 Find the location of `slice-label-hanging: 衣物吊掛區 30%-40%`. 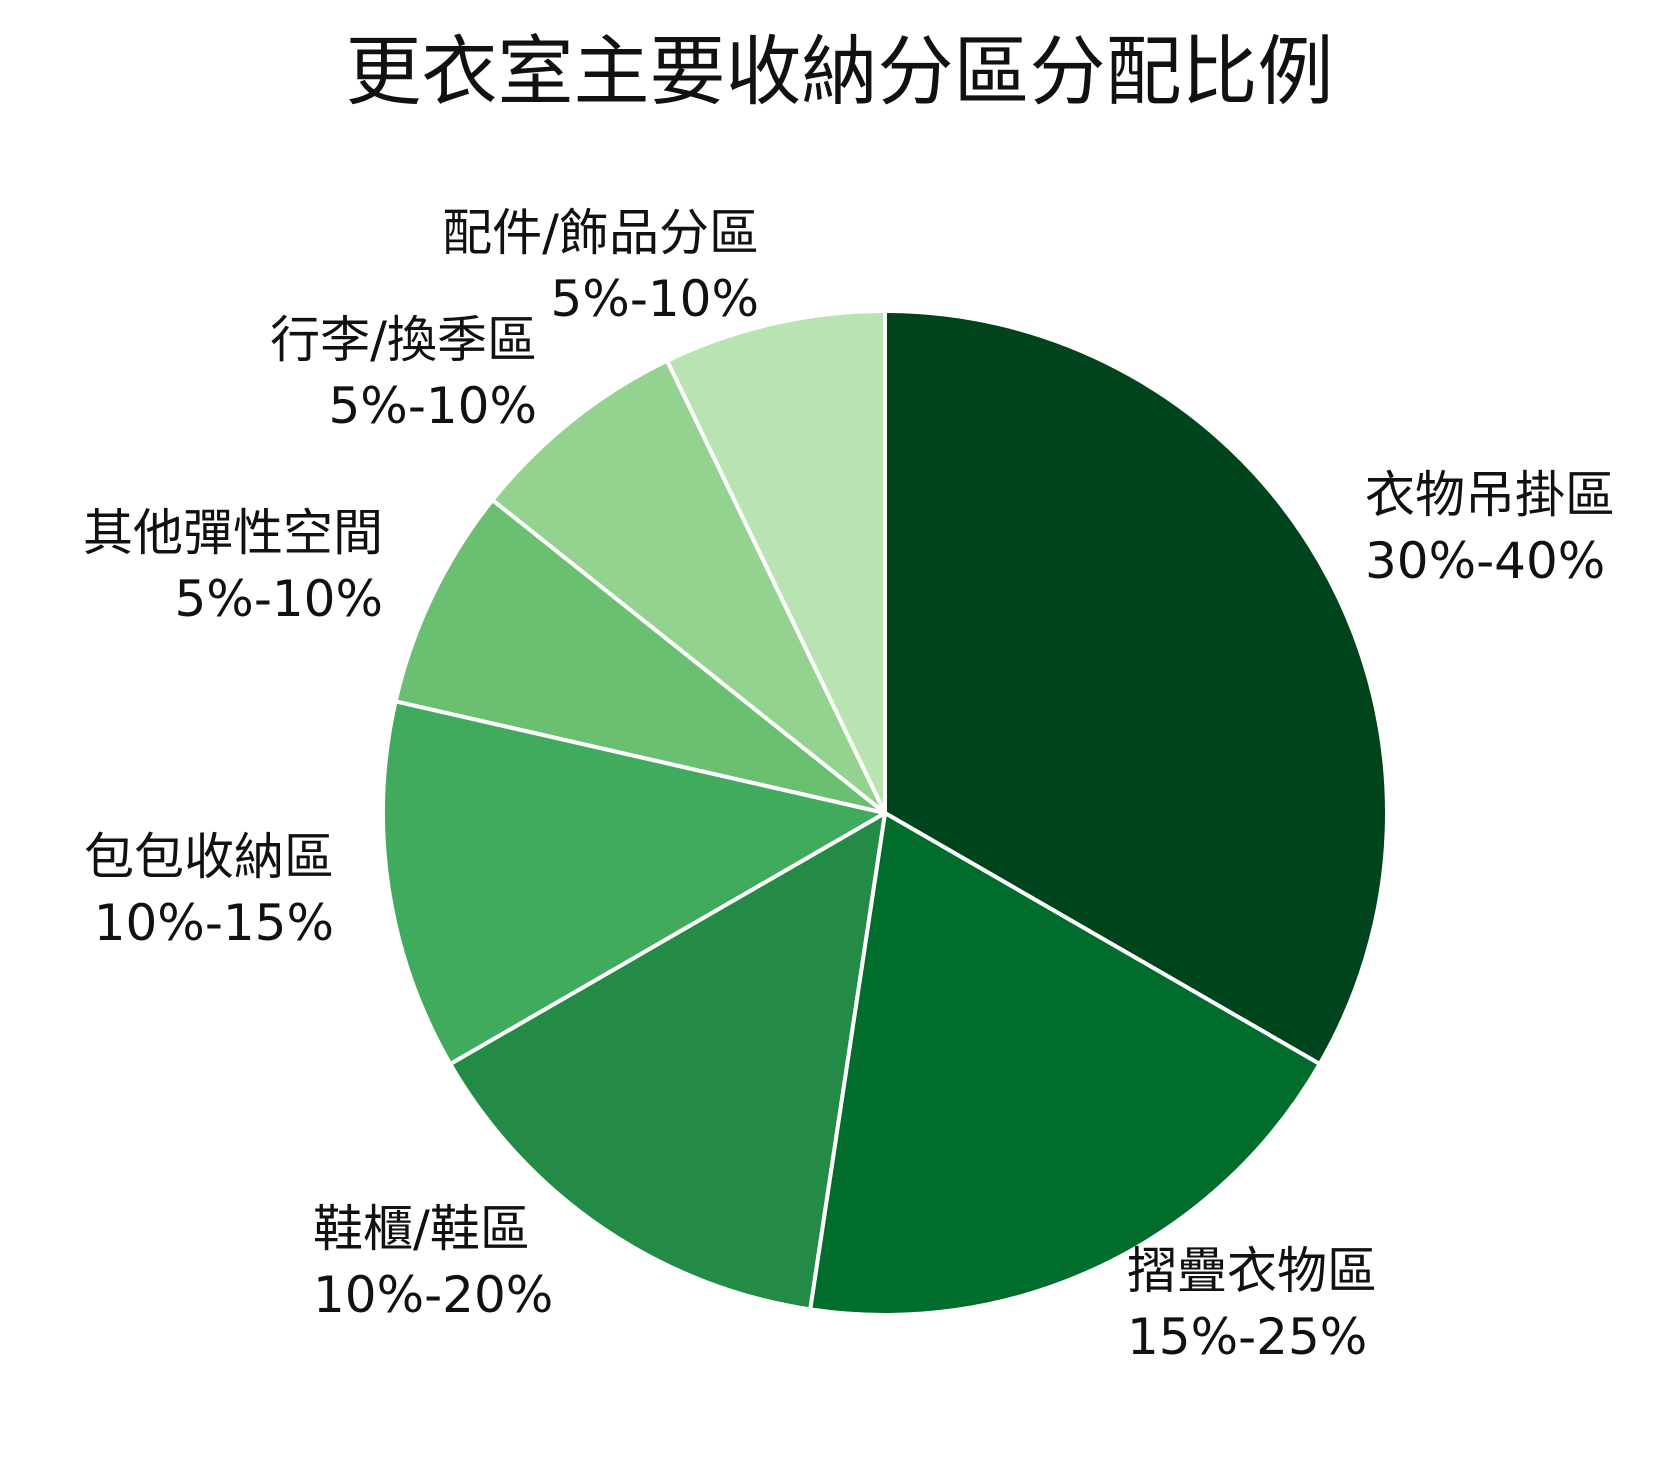

slice-label-hanging: 衣物吊掛區 30%-40% is located at coordinates (1490, 528).